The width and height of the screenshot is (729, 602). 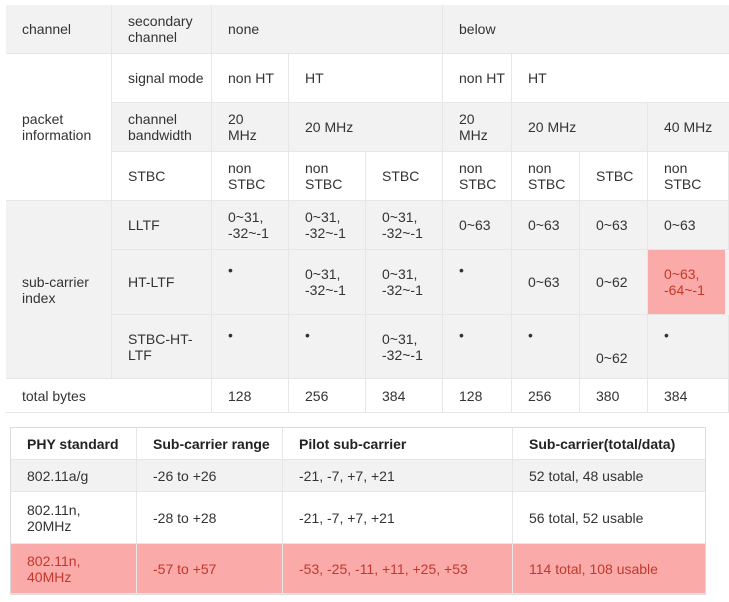 What do you see at coordinates (55, 289) in the screenshot?
I see `sub-carrier-index-label: sub-carrier index` at bounding box center [55, 289].